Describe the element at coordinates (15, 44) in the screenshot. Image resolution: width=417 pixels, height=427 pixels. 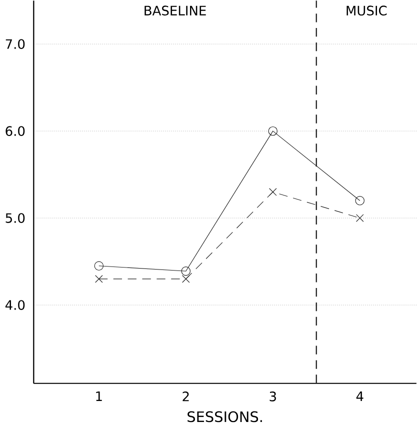
I see `y-tick-label: 7.0` at that location.